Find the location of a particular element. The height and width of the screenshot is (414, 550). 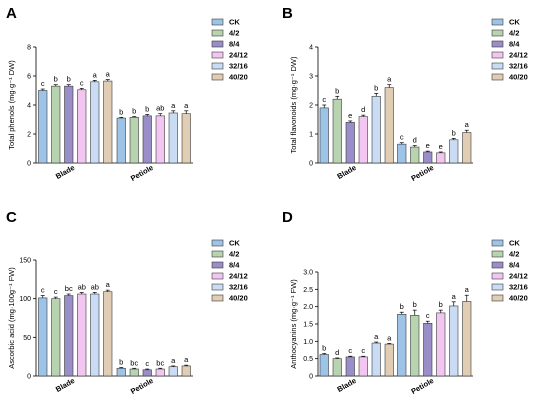

y-tick-label: 6 is located at coordinates (29, 77).